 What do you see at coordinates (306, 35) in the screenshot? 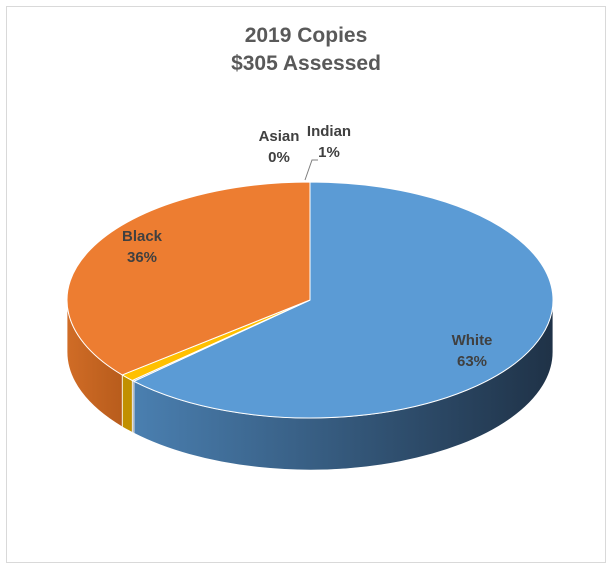
I see `chart-title: 2019 Copies` at bounding box center [306, 35].